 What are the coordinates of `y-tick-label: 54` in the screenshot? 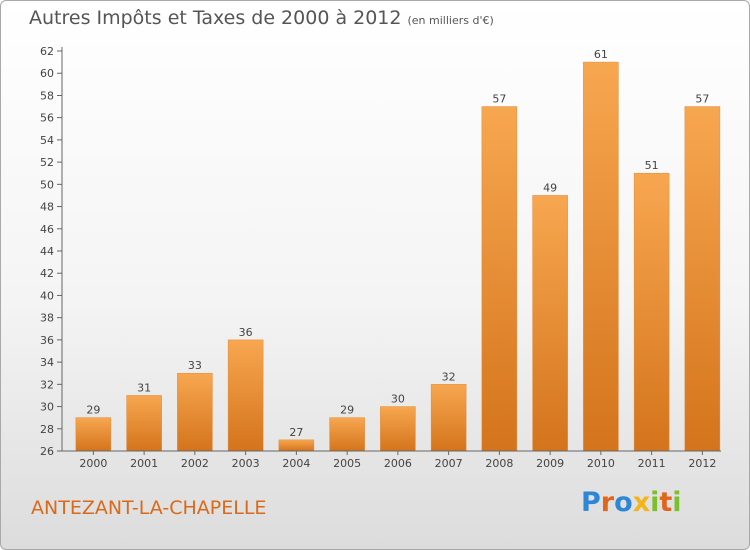 It's located at (47, 140).